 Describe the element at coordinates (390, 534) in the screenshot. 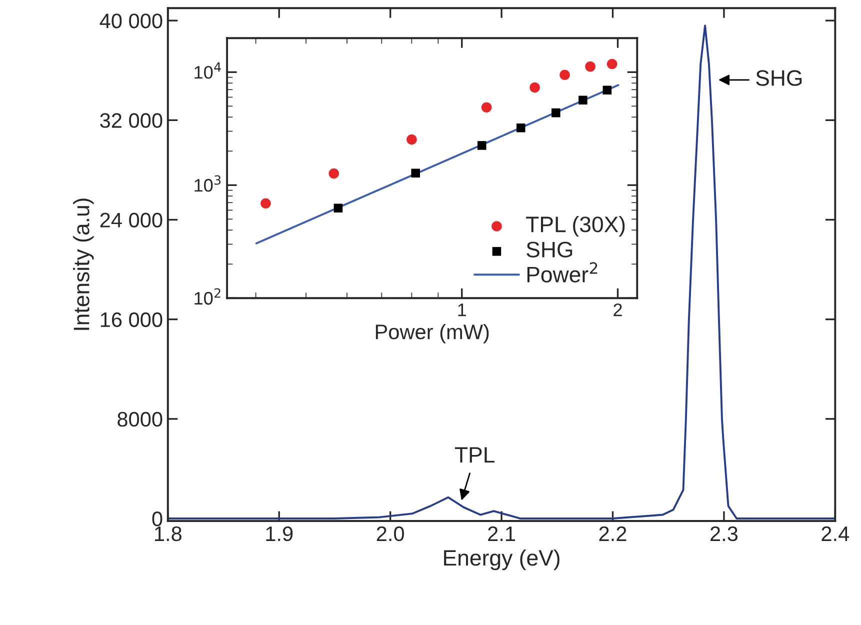

I see `x-tick-label: 2.0` at that location.